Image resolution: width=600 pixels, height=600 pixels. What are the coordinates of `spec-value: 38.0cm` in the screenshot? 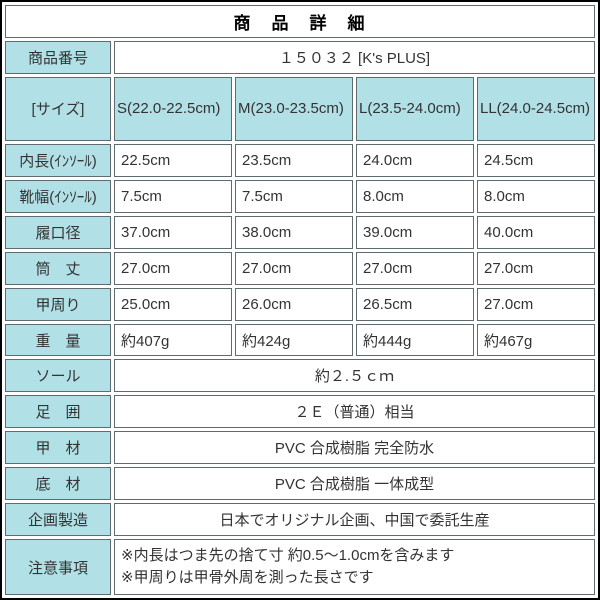 It's located at (294, 232).